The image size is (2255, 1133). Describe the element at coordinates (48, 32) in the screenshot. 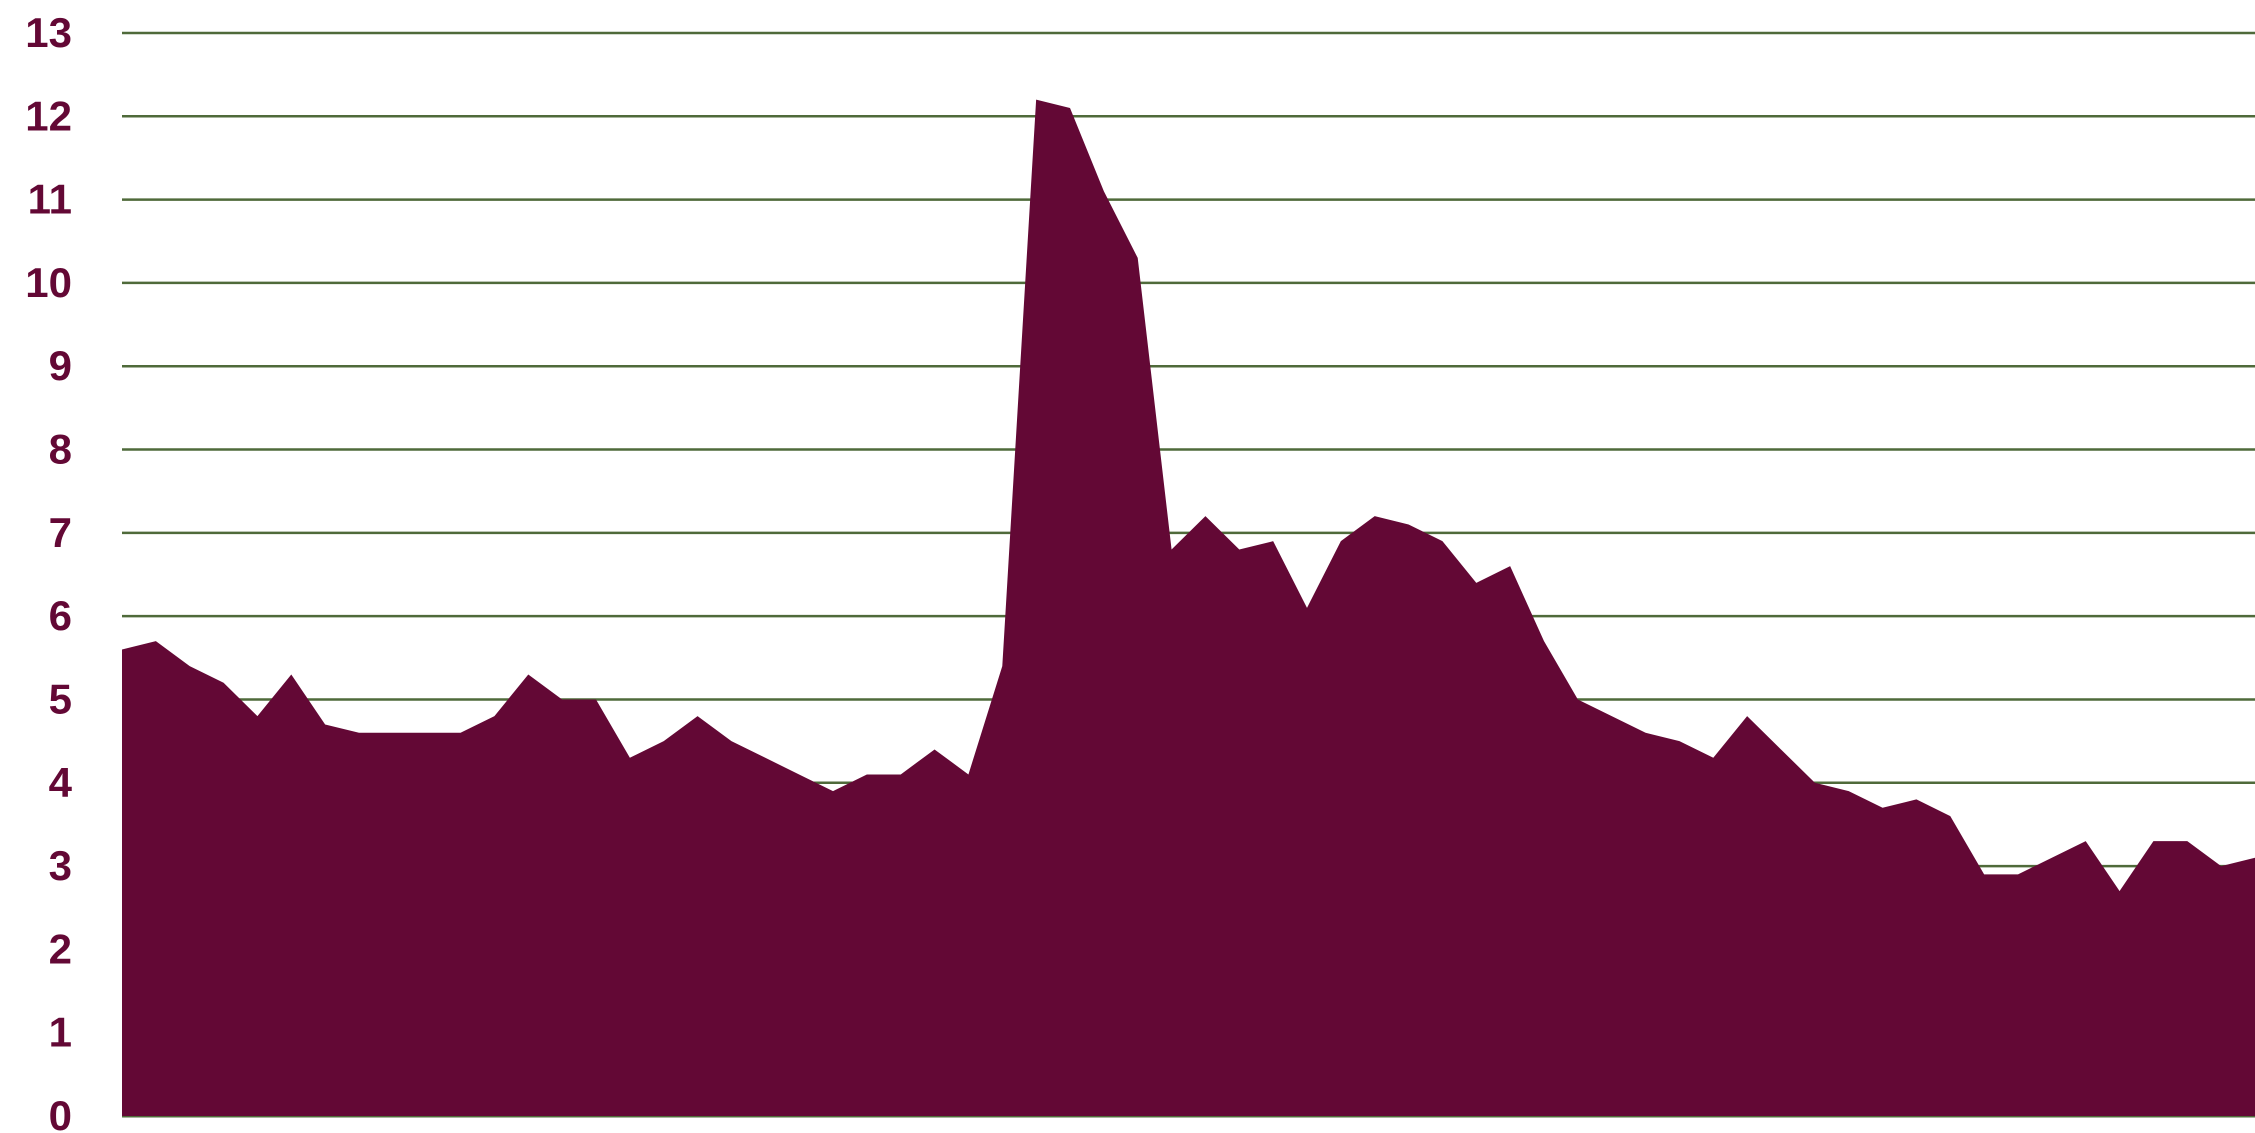

I see `y-tick-label: 13` at that location.